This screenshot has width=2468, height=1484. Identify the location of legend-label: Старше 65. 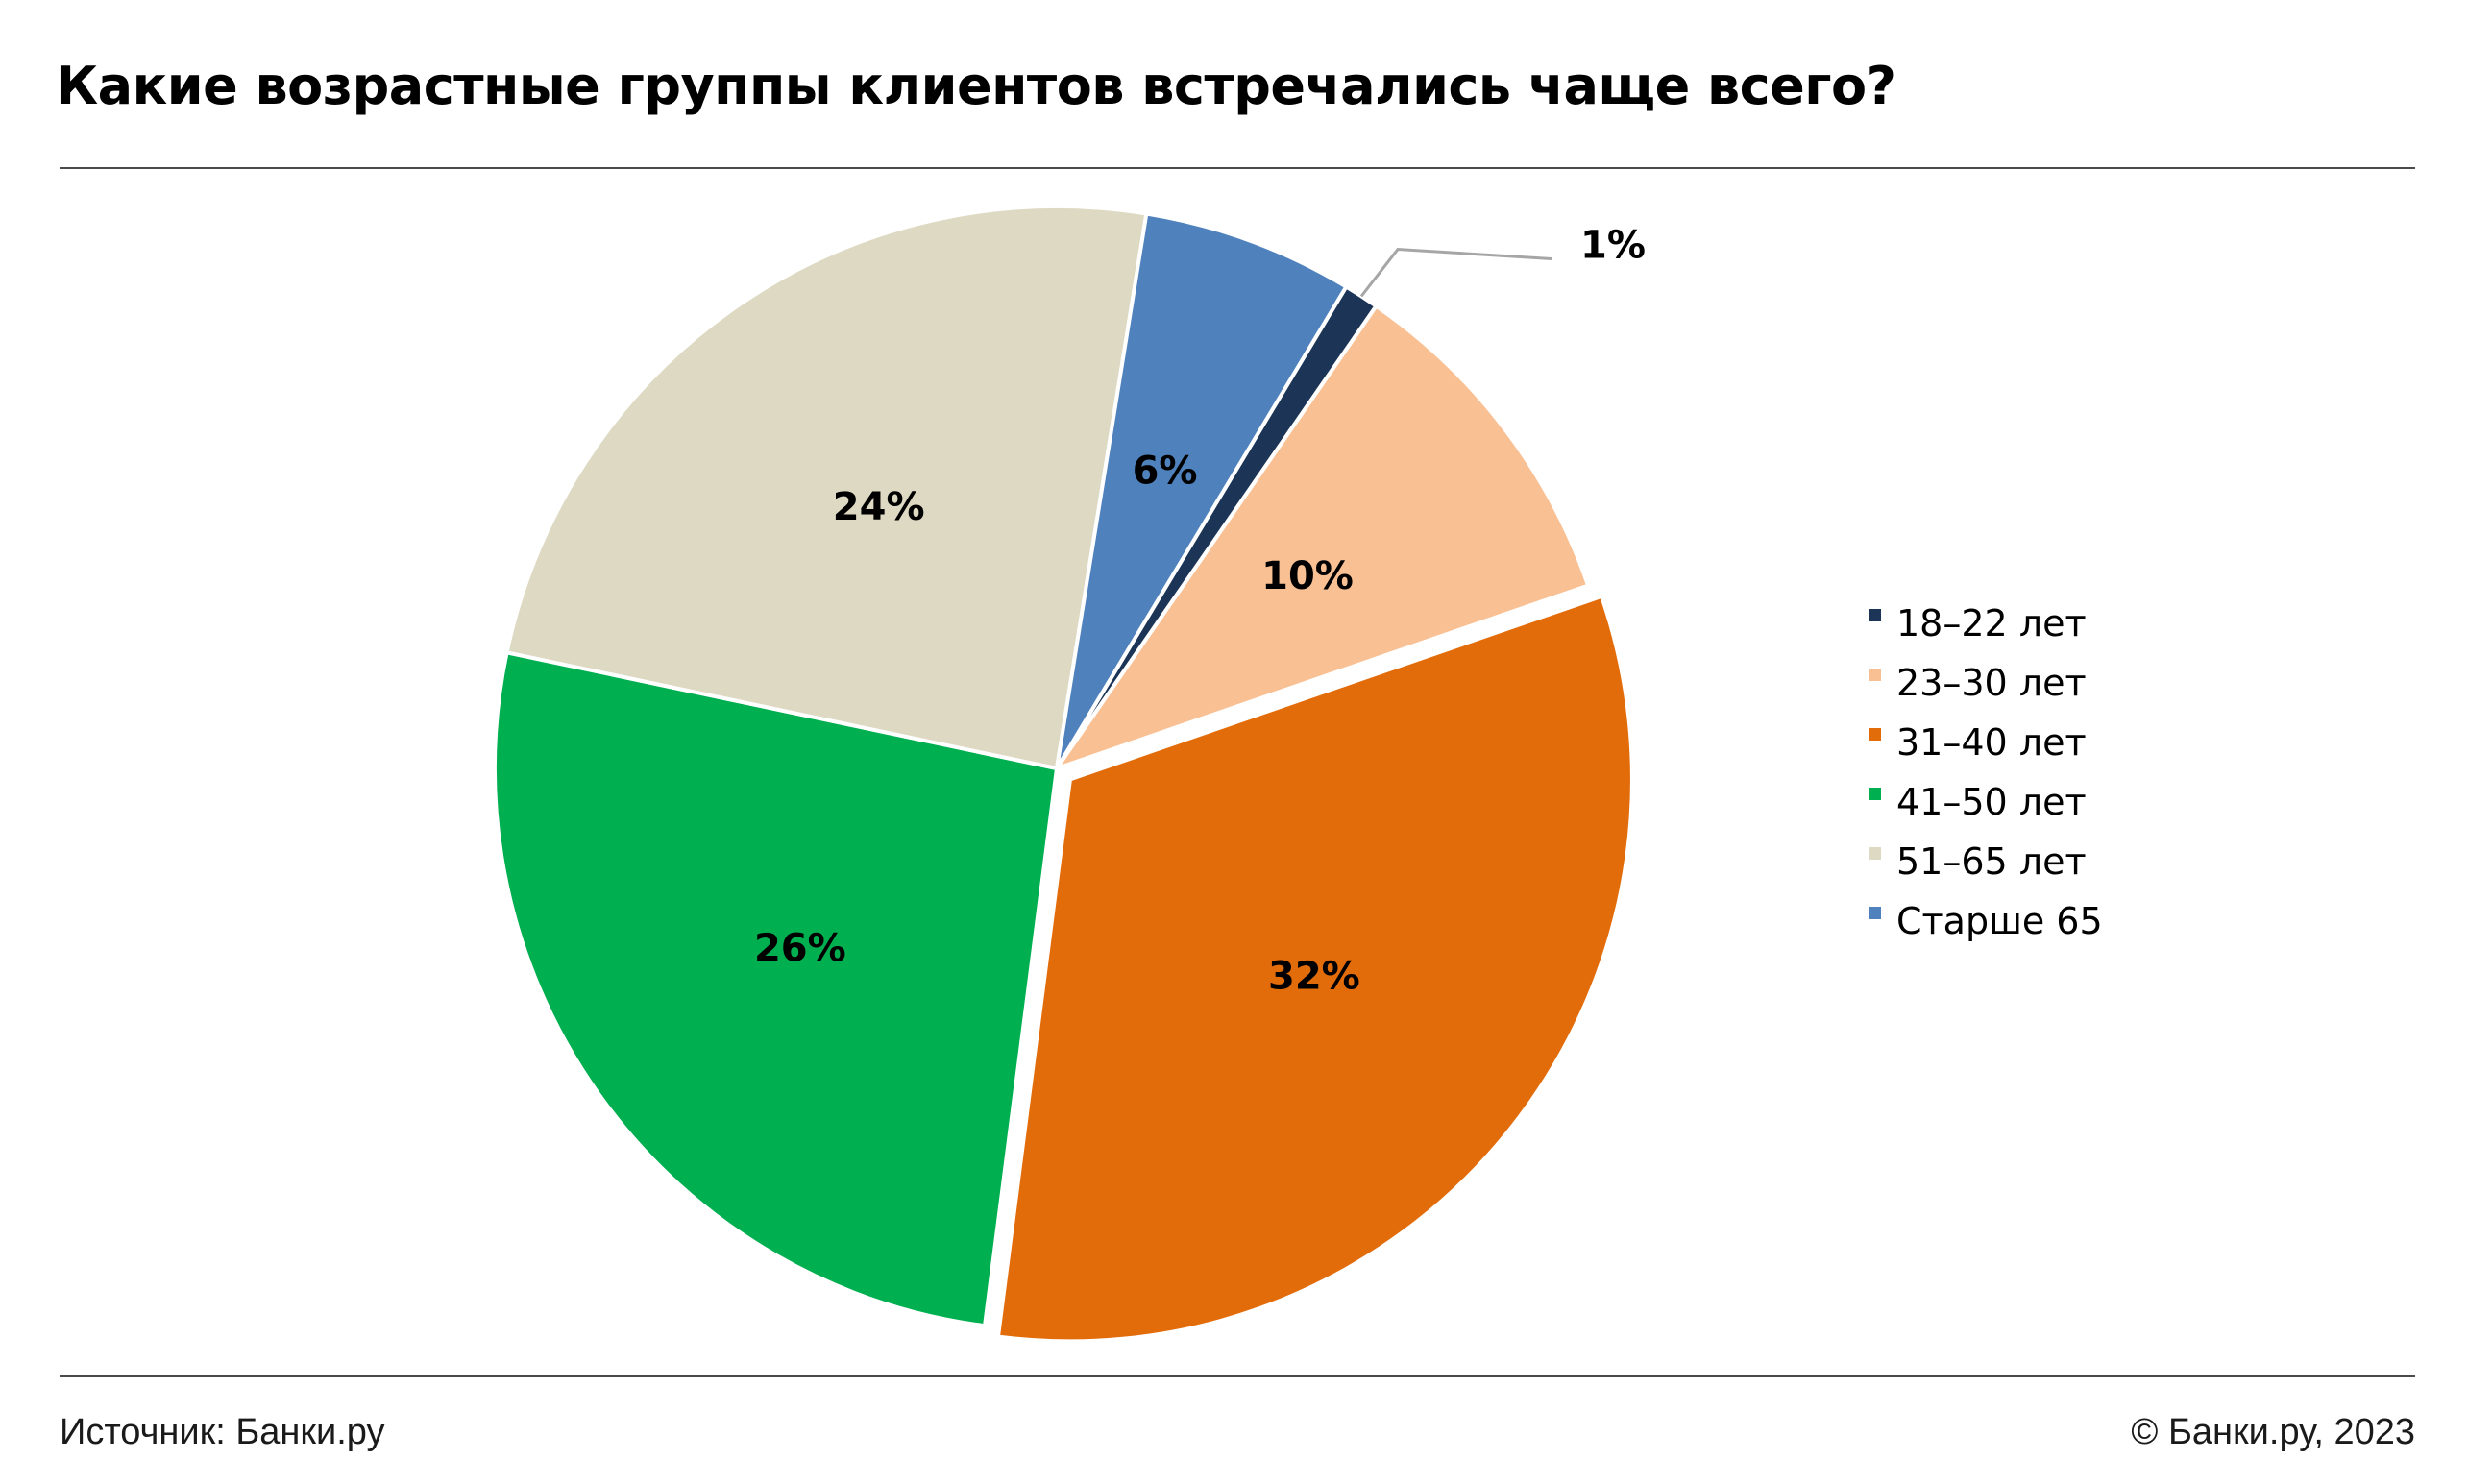
(2000, 921).